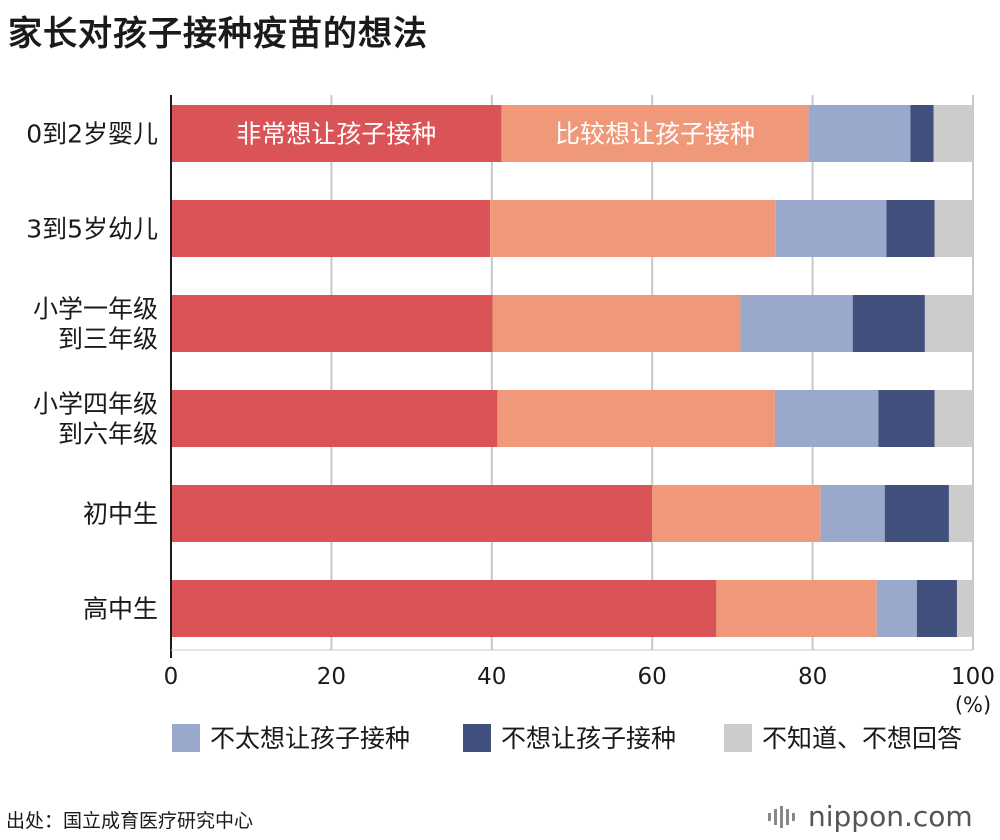 The width and height of the screenshot is (1000, 840). What do you see at coordinates (973, 705) in the screenshot?
I see `x-unit-label: (%)` at bounding box center [973, 705].